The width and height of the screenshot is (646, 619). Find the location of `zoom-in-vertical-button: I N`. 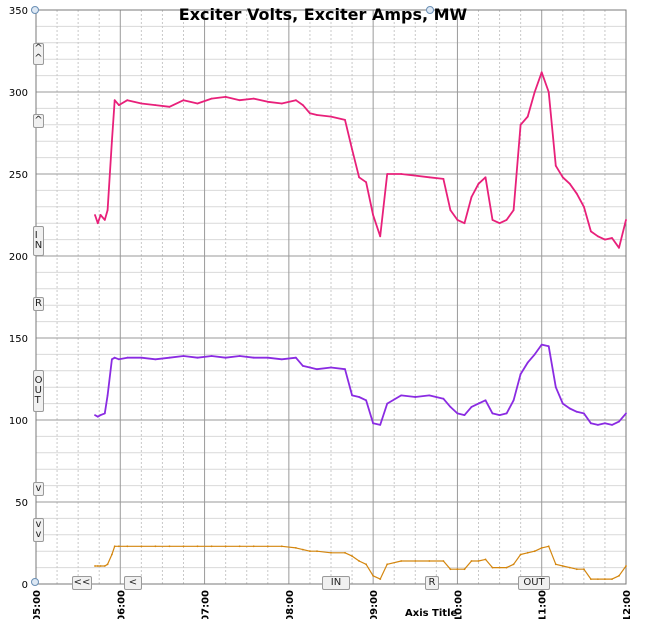

zoom-in-vertical-button: I N is located at coordinates (38, 241).